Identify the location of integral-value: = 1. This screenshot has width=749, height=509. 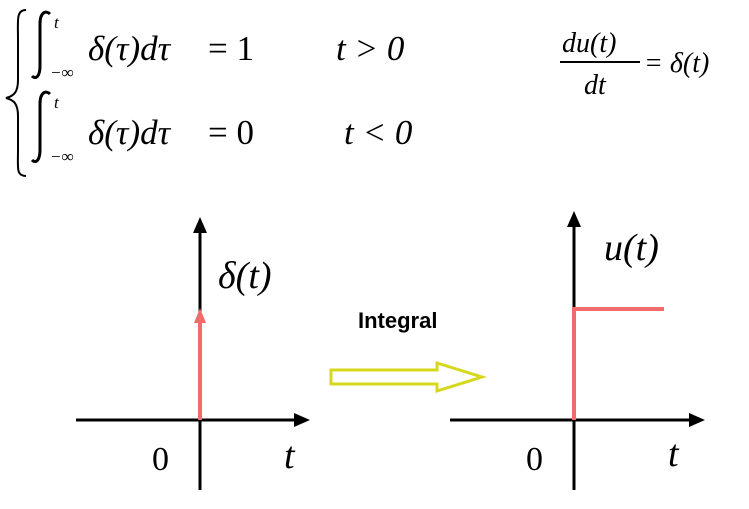
(231, 48).